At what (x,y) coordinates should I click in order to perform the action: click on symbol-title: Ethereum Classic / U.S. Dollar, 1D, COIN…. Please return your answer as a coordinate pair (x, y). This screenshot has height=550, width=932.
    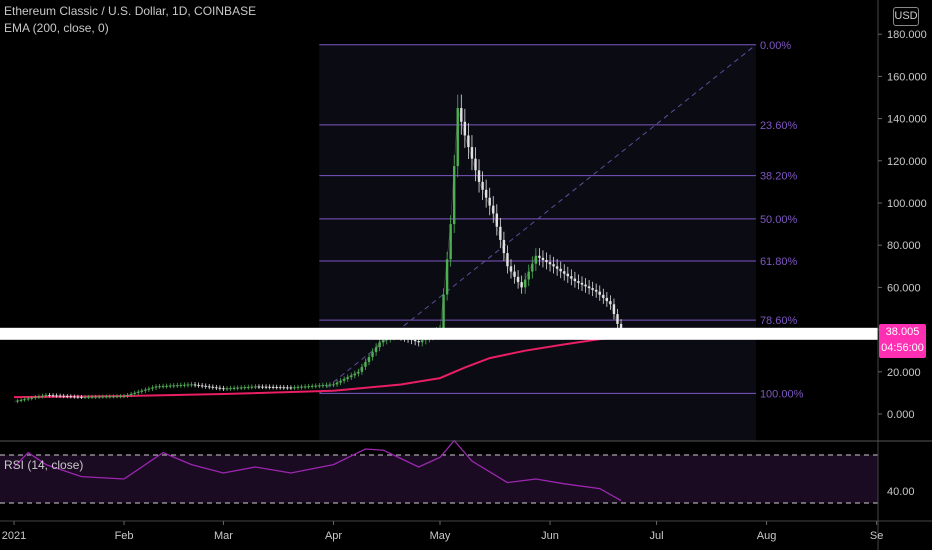
    Looking at the image, I should click on (130, 11).